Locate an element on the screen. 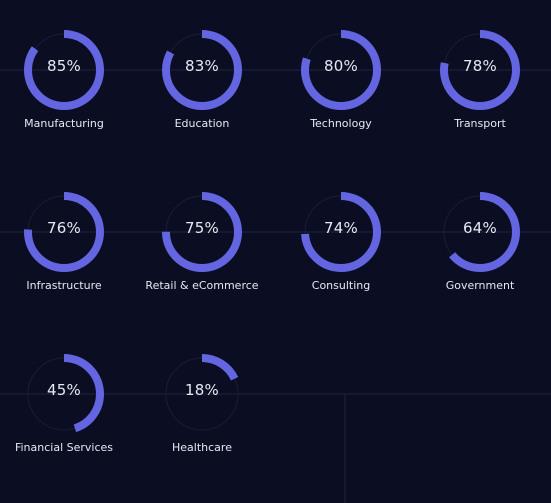 The height and width of the screenshot is (503, 551). donut-category-label: Healthcare is located at coordinates (202, 447).